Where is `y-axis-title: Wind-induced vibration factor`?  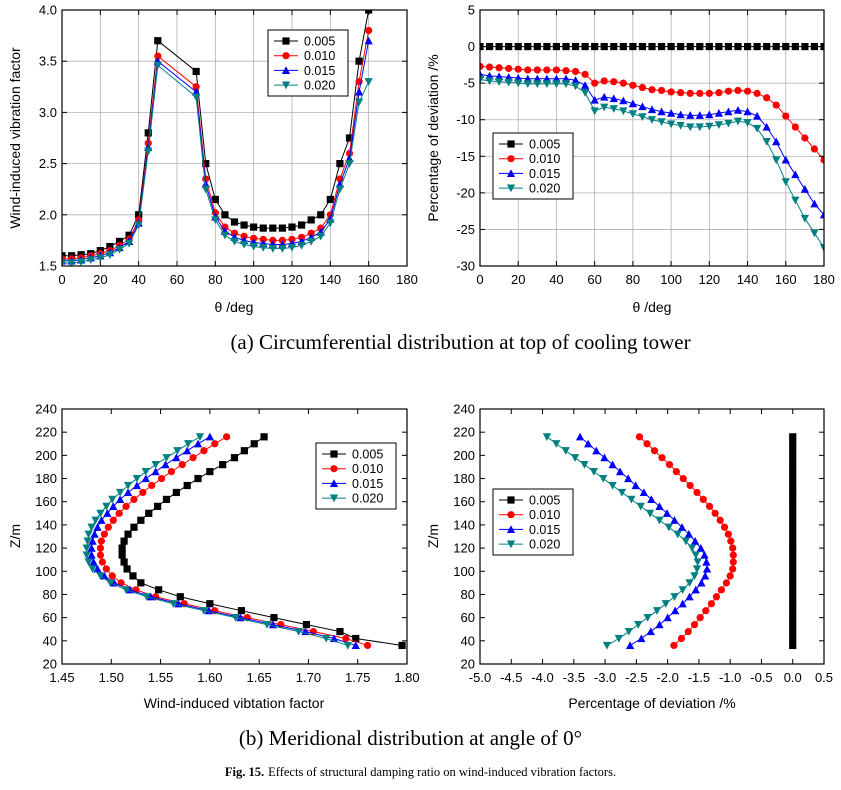 y-axis-title: Wind-induced vibration factor is located at coordinates (15, 138).